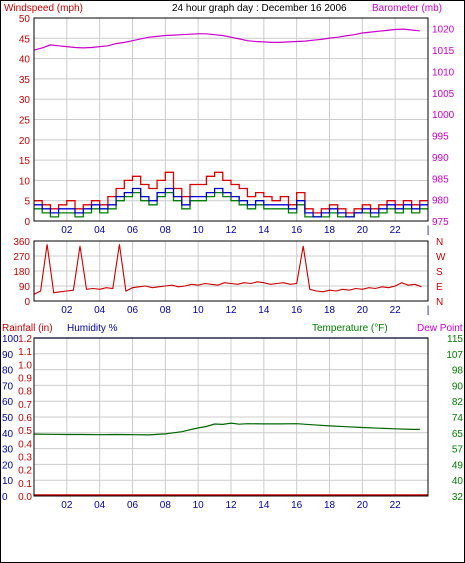  I want to click on humidity-tick-label: 90, so click(8, 355).